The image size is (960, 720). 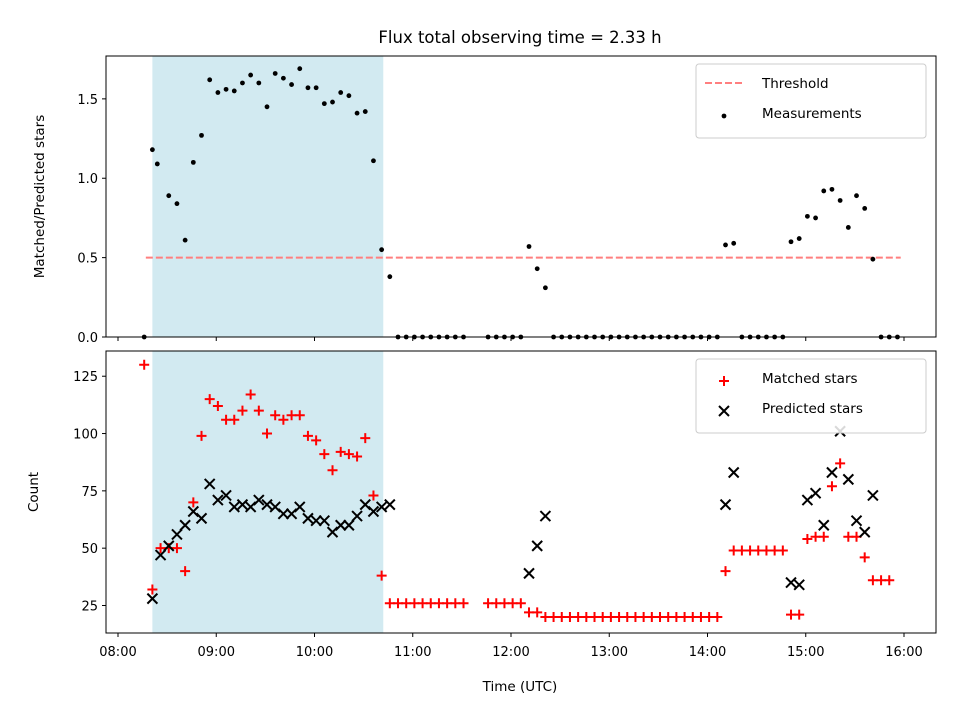 What do you see at coordinates (811, 101) in the screenshot?
I see `legend: Threshold Measurements` at bounding box center [811, 101].